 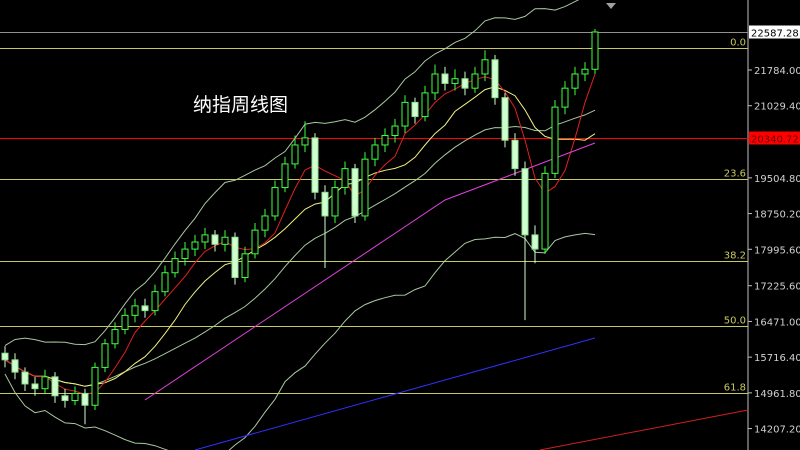 I want to click on fib-level-label: 50.0, so click(x=735, y=321).